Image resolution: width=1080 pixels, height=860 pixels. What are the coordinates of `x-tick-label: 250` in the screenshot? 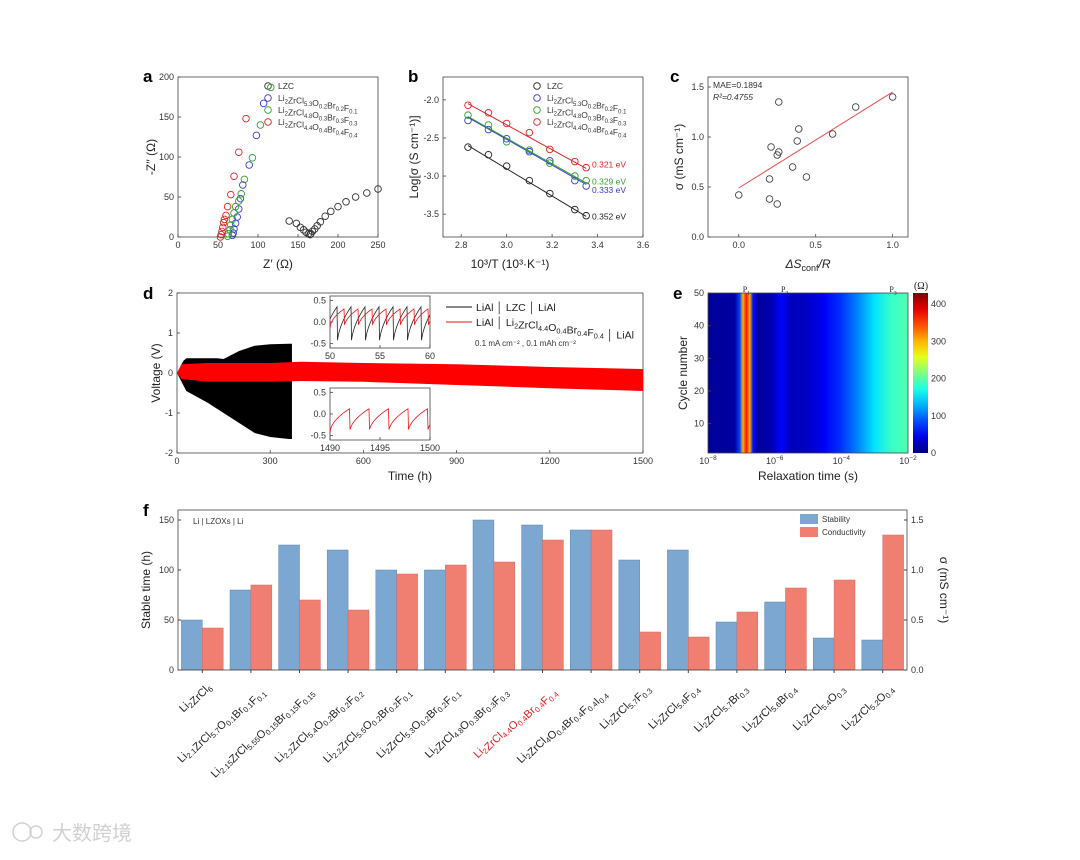 It's located at (377, 245).